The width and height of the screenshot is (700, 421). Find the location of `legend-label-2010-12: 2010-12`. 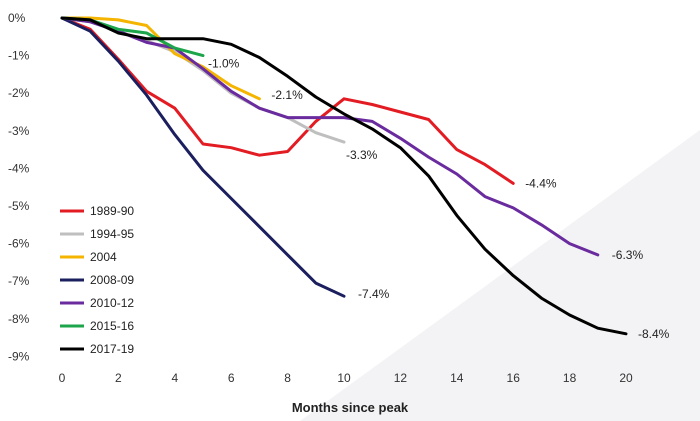

legend-label-2010-12: 2010-12 is located at coordinates (112, 303).